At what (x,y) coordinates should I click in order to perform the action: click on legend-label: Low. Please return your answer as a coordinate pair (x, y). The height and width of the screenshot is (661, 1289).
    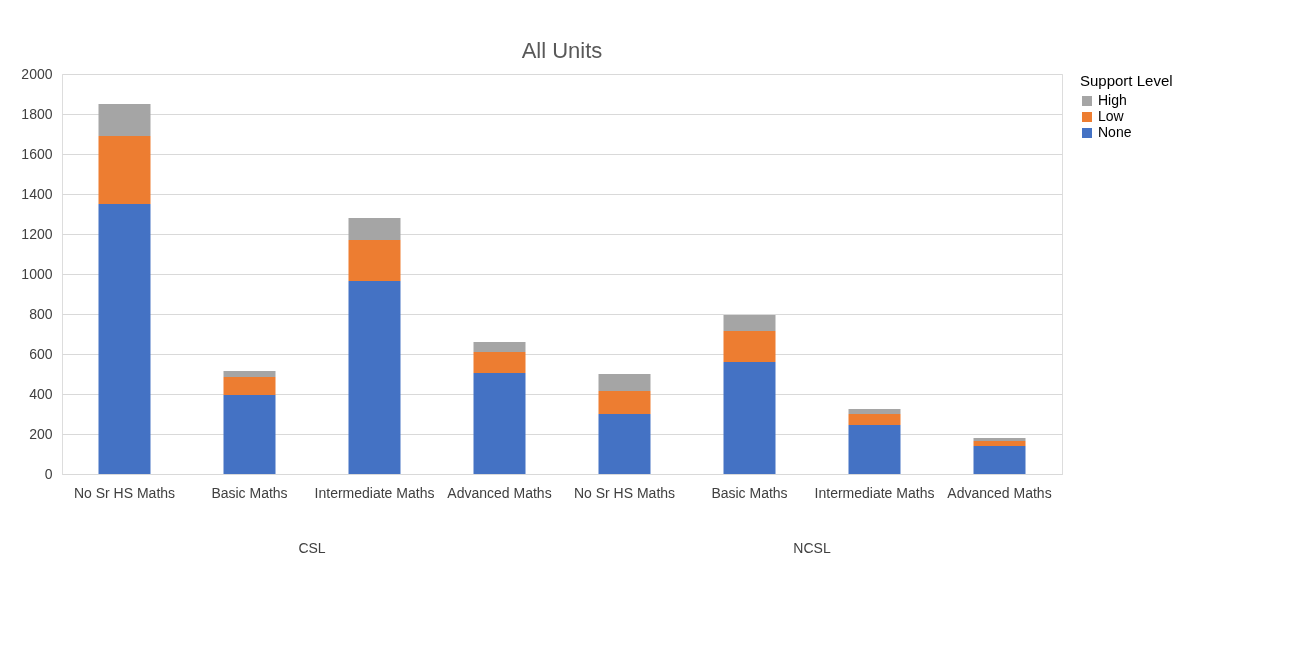
    Looking at the image, I should click on (1111, 116).